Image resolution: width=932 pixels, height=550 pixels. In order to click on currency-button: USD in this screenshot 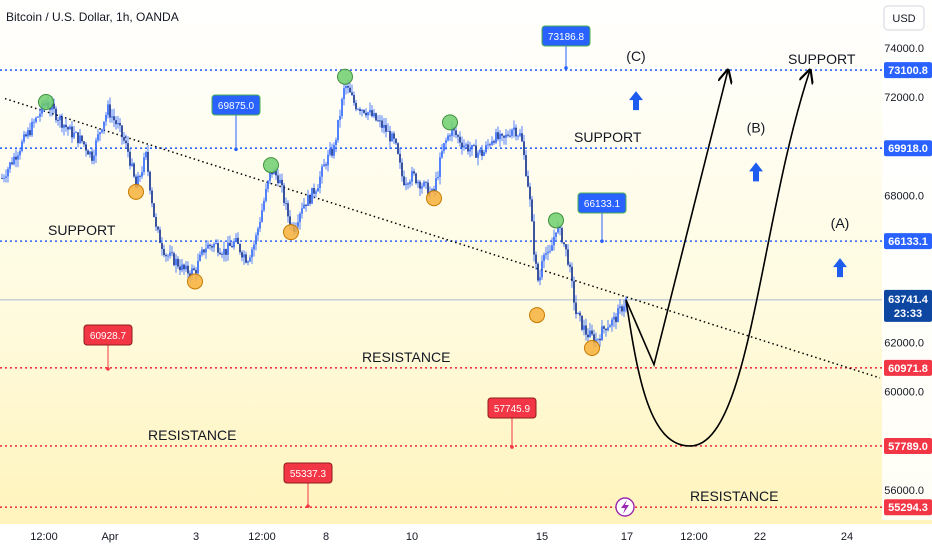, I will do `click(904, 18)`.